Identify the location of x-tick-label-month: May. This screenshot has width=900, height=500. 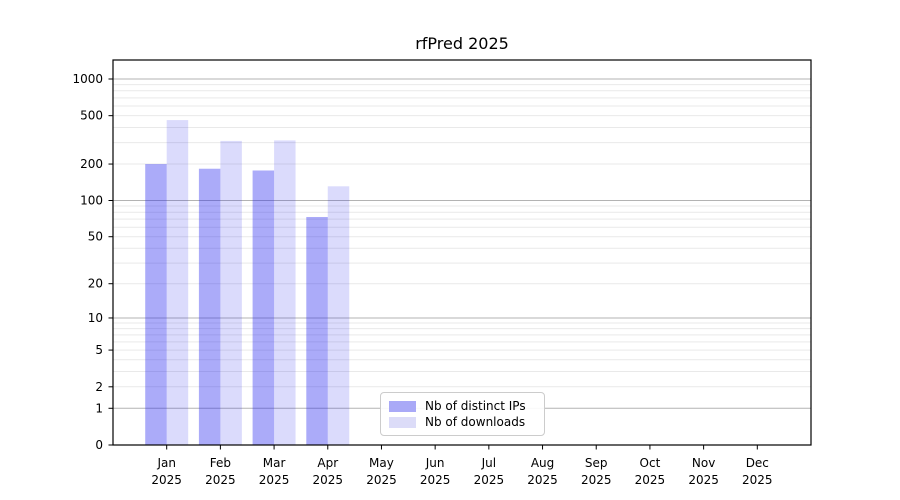
(381, 463).